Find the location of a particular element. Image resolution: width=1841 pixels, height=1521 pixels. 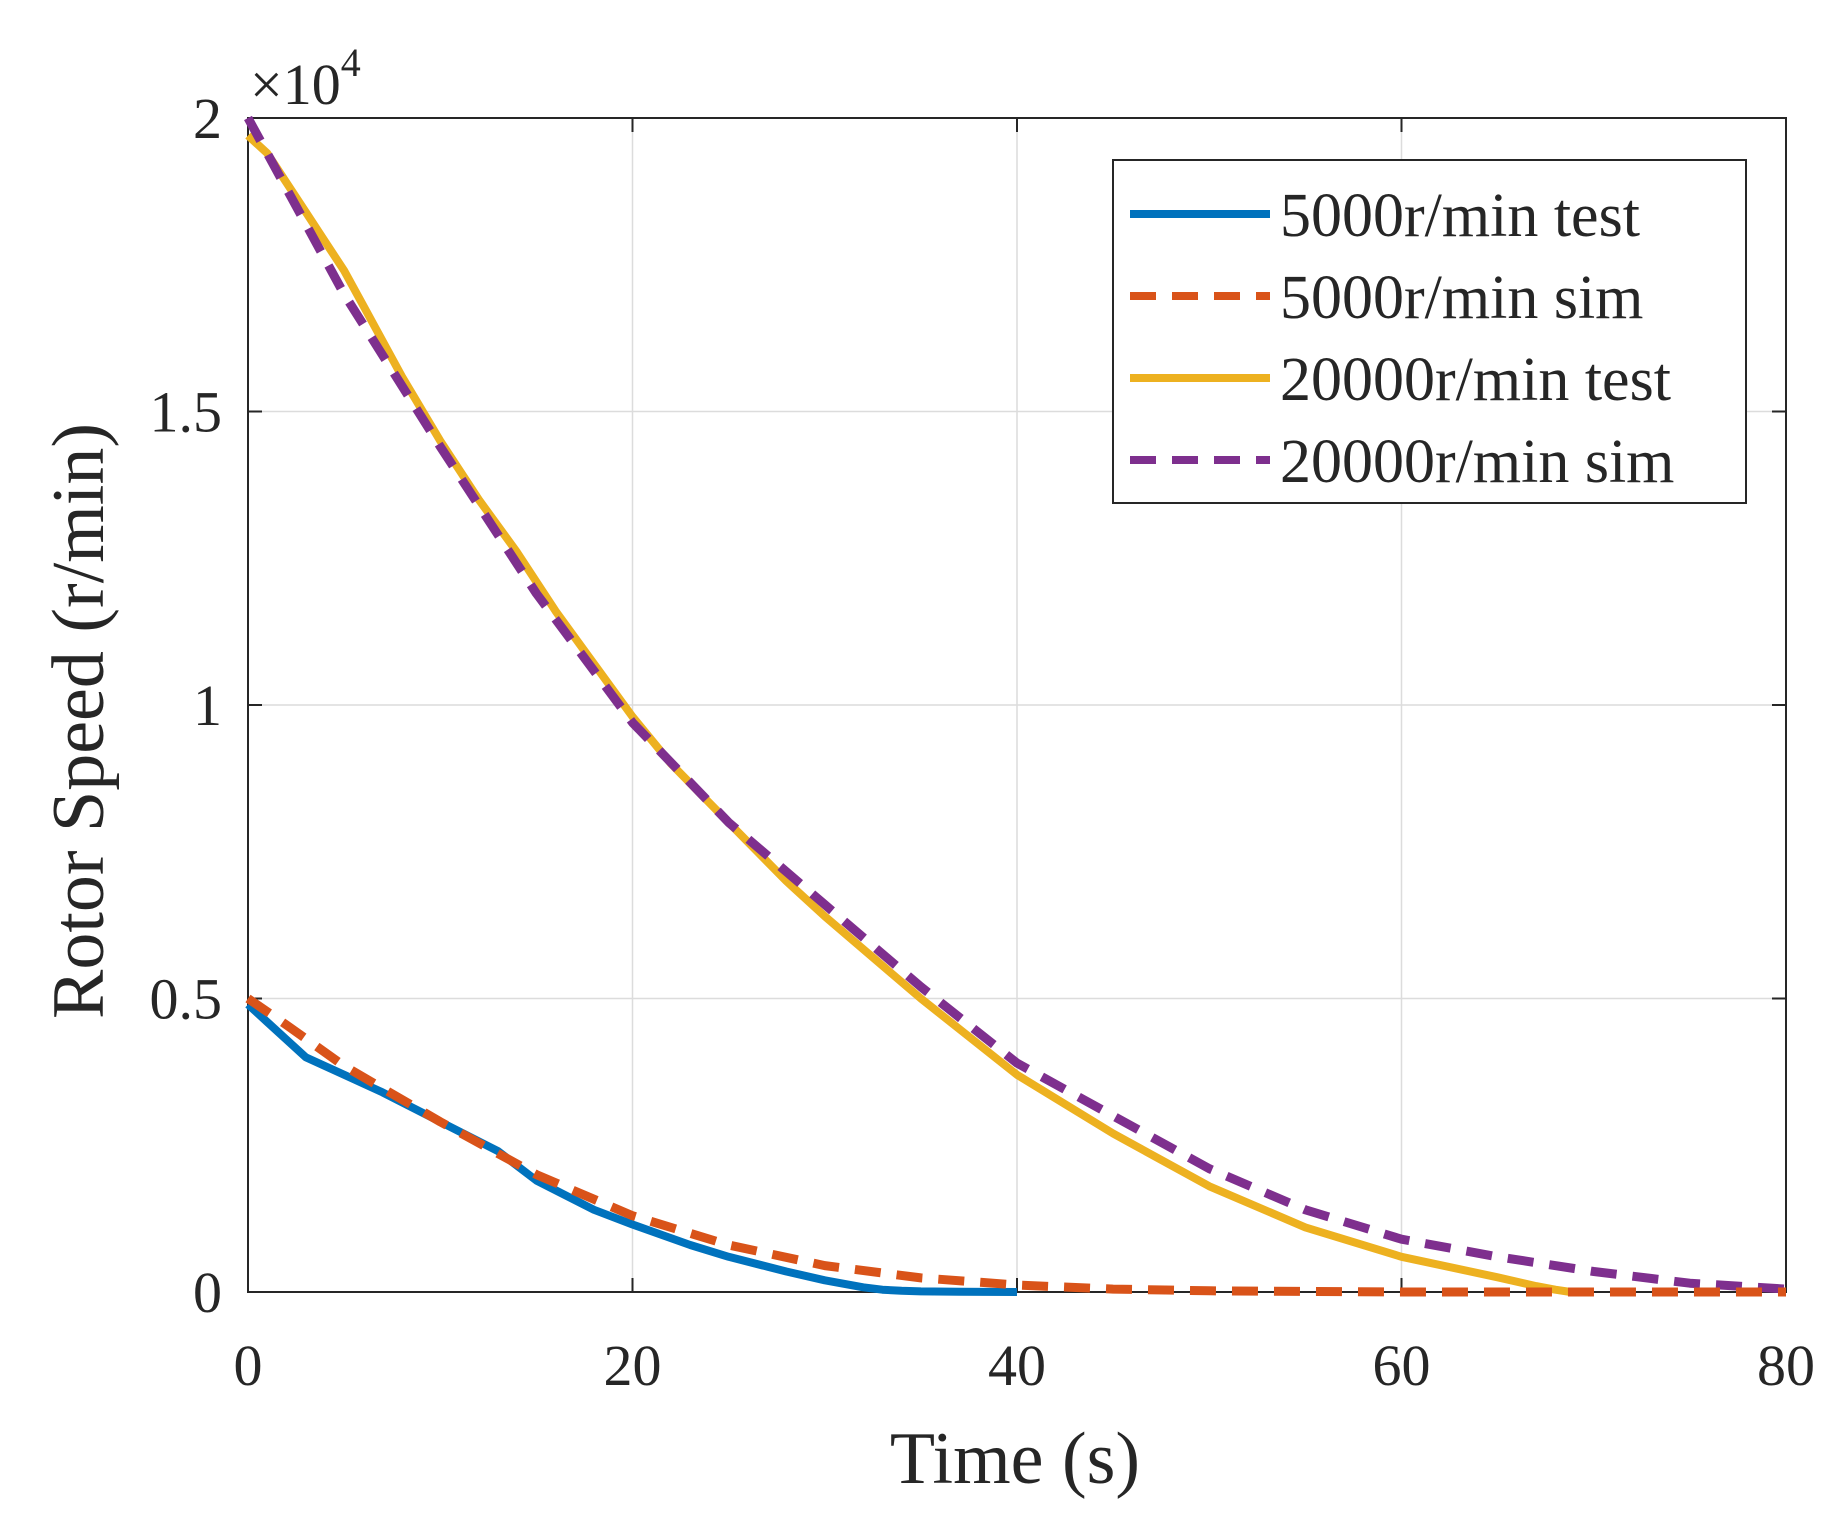

x-tick-label: 20 is located at coordinates (633, 1365).